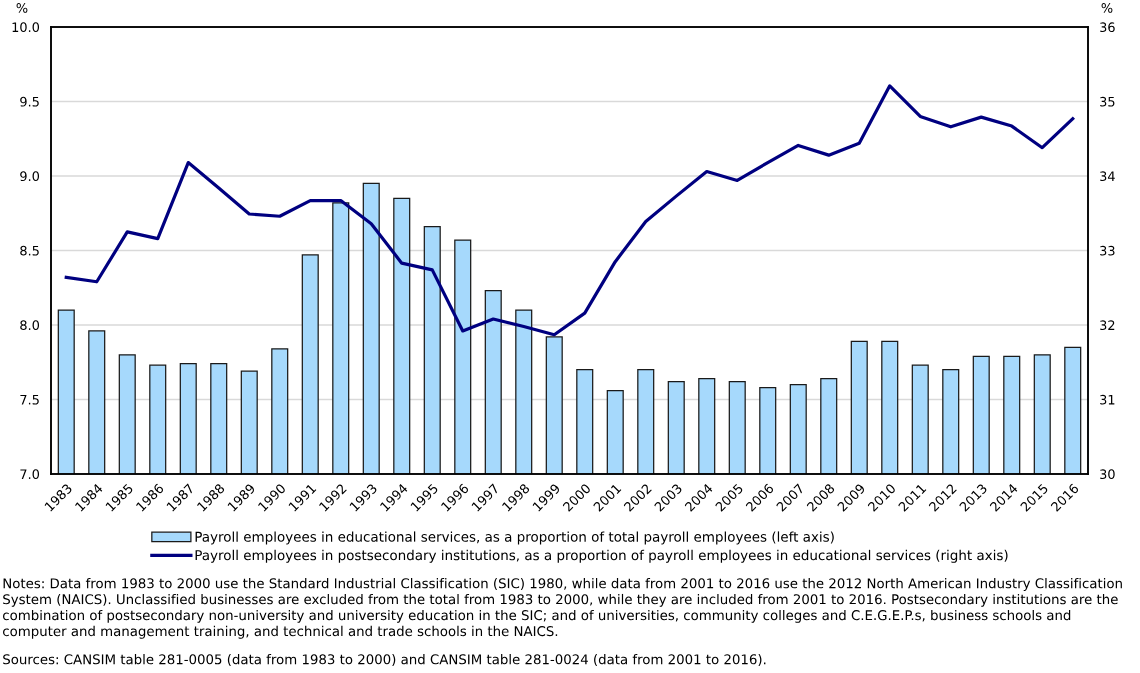 The height and width of the screenshot is (673, 1140). I want to click on y2-tick-label: 35, so click(1107, 101).